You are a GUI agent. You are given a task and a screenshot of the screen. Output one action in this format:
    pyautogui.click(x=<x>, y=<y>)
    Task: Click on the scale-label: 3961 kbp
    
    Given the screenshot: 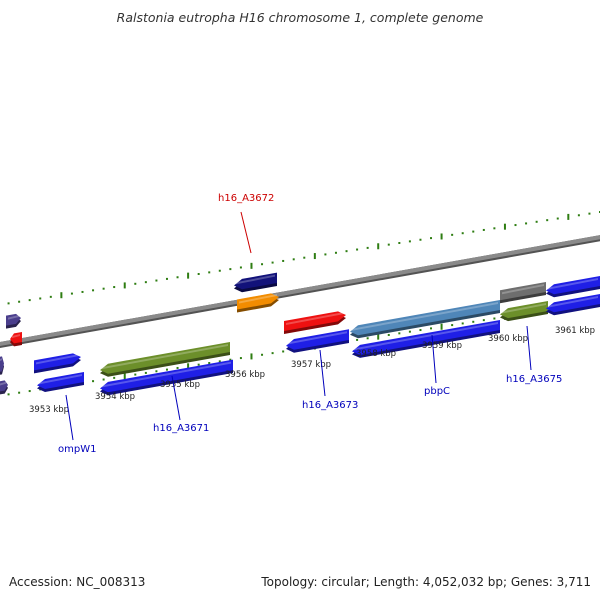 What is the action you would take?
    pyautogui.click(x=575, y=331)
    